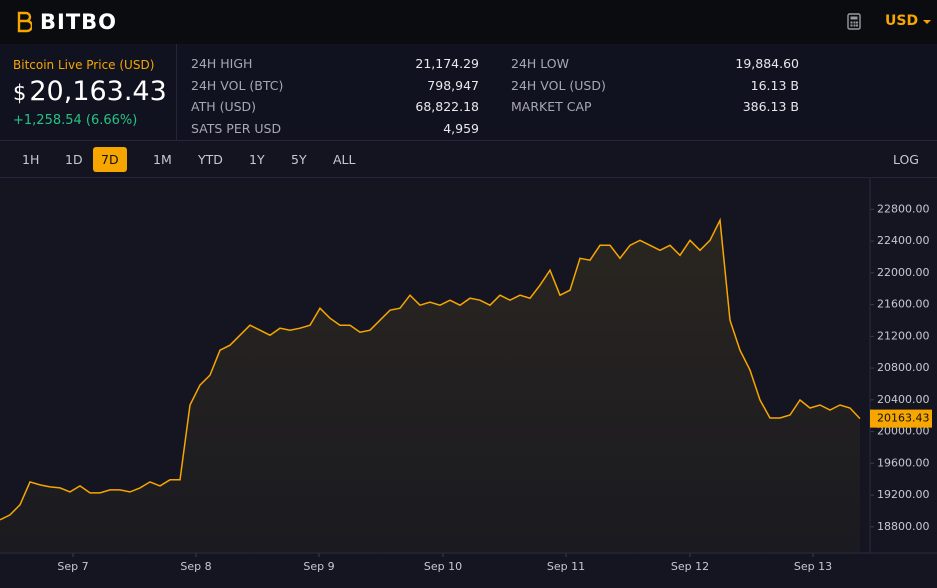  Describe the element at coordinates (655, 107) in the screenshot. I see `stat-row: MARKET CAP 386.13 B` at that location.